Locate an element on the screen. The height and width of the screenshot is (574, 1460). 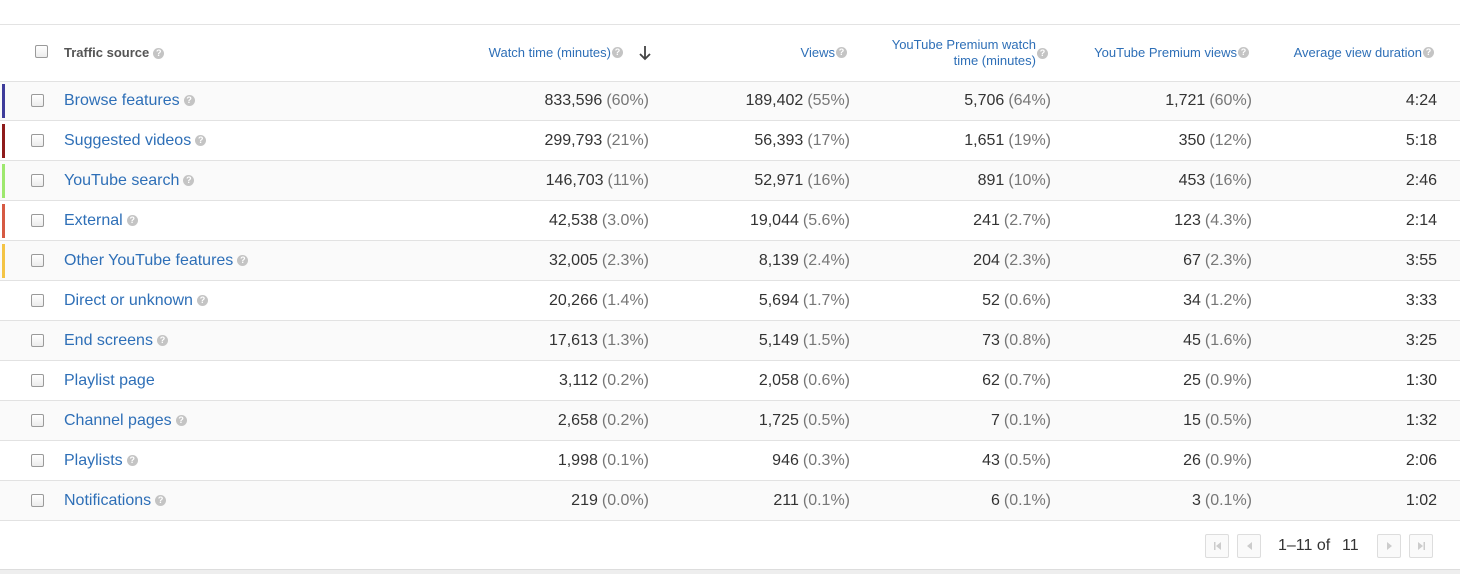
prev-page-button is located at coordinates (1249, 546).